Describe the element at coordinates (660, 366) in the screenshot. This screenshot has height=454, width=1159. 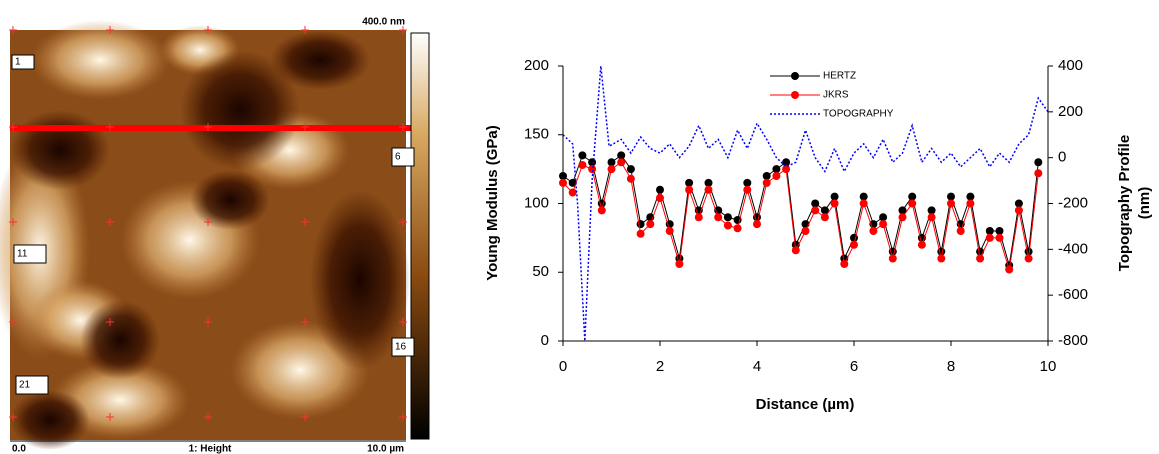
I see `x-tick-label: 2` at that location.